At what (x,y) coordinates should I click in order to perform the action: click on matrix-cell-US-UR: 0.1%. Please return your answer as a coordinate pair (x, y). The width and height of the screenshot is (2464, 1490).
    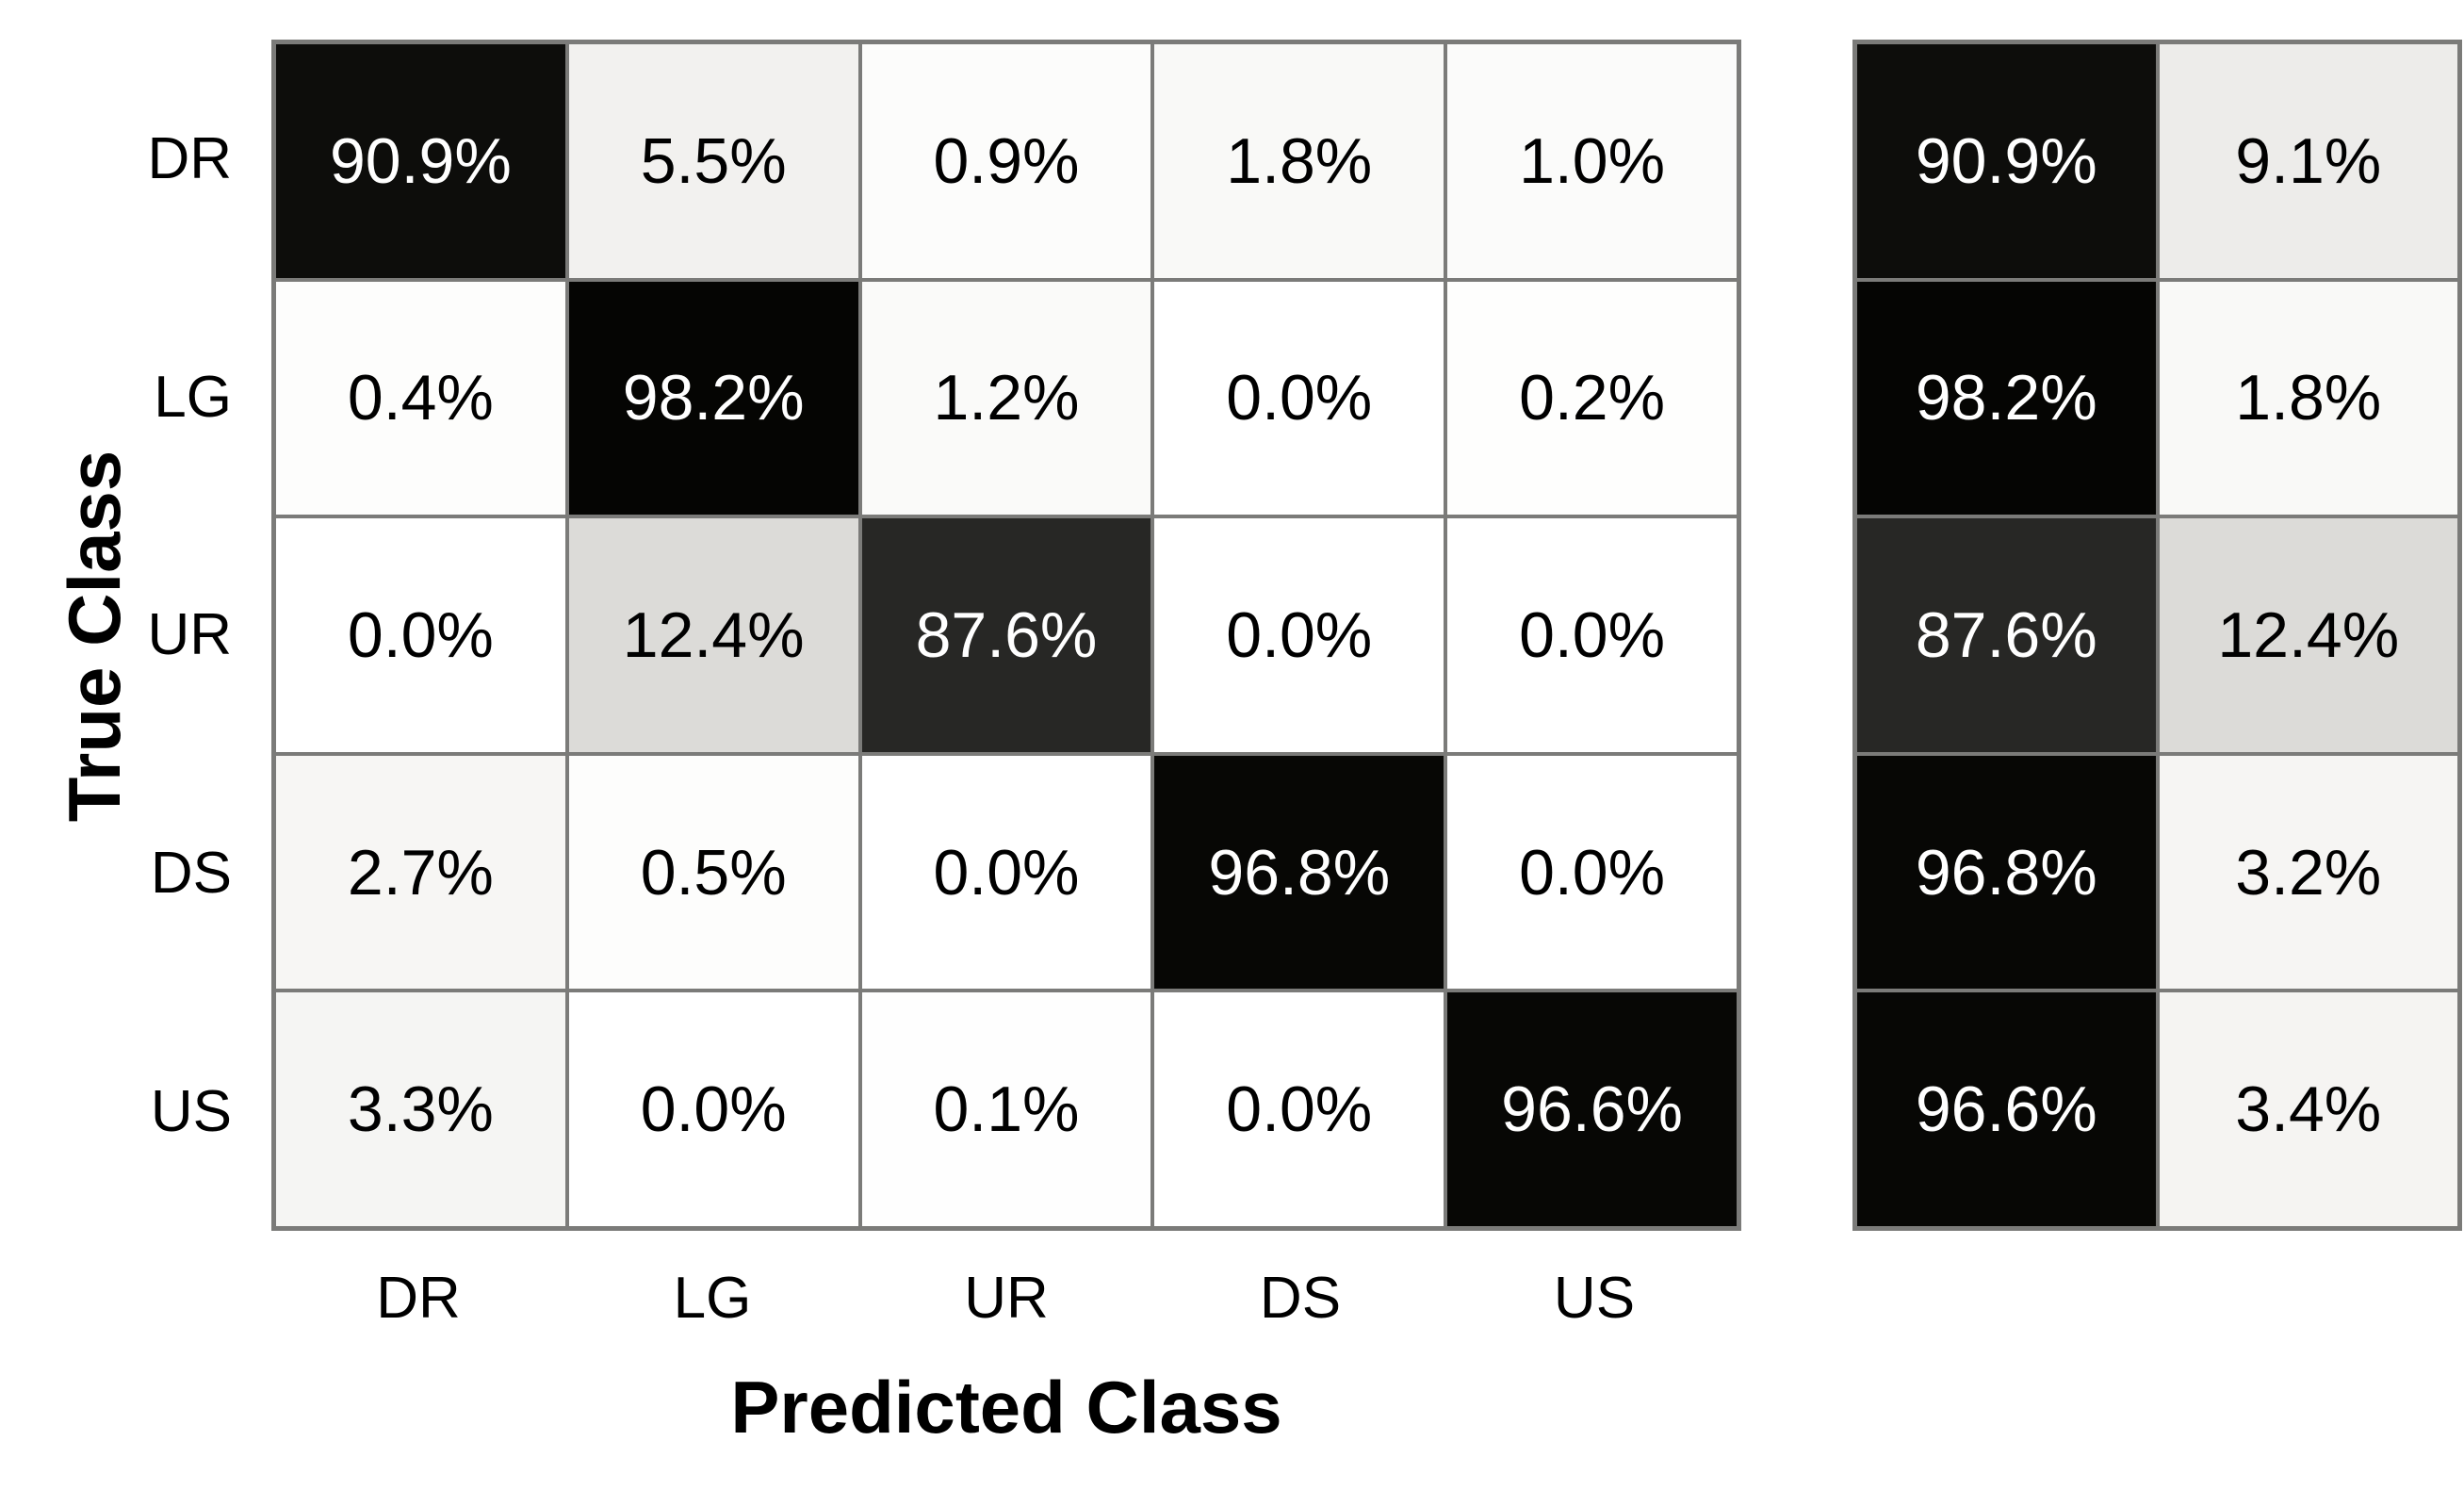
    Looking at the image, I should click on (1006, 1109).